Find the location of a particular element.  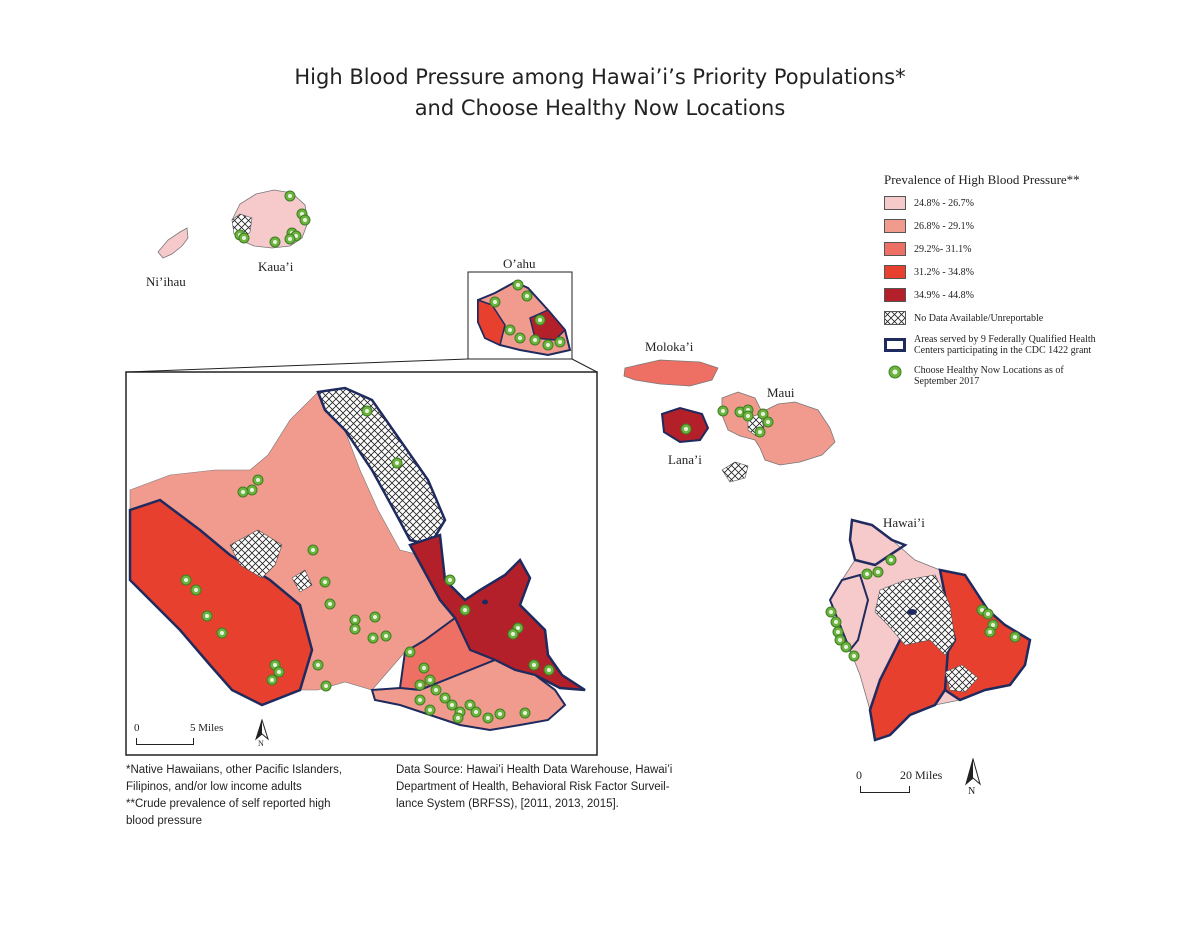

island-niihau is located at coordinates (173, 243).